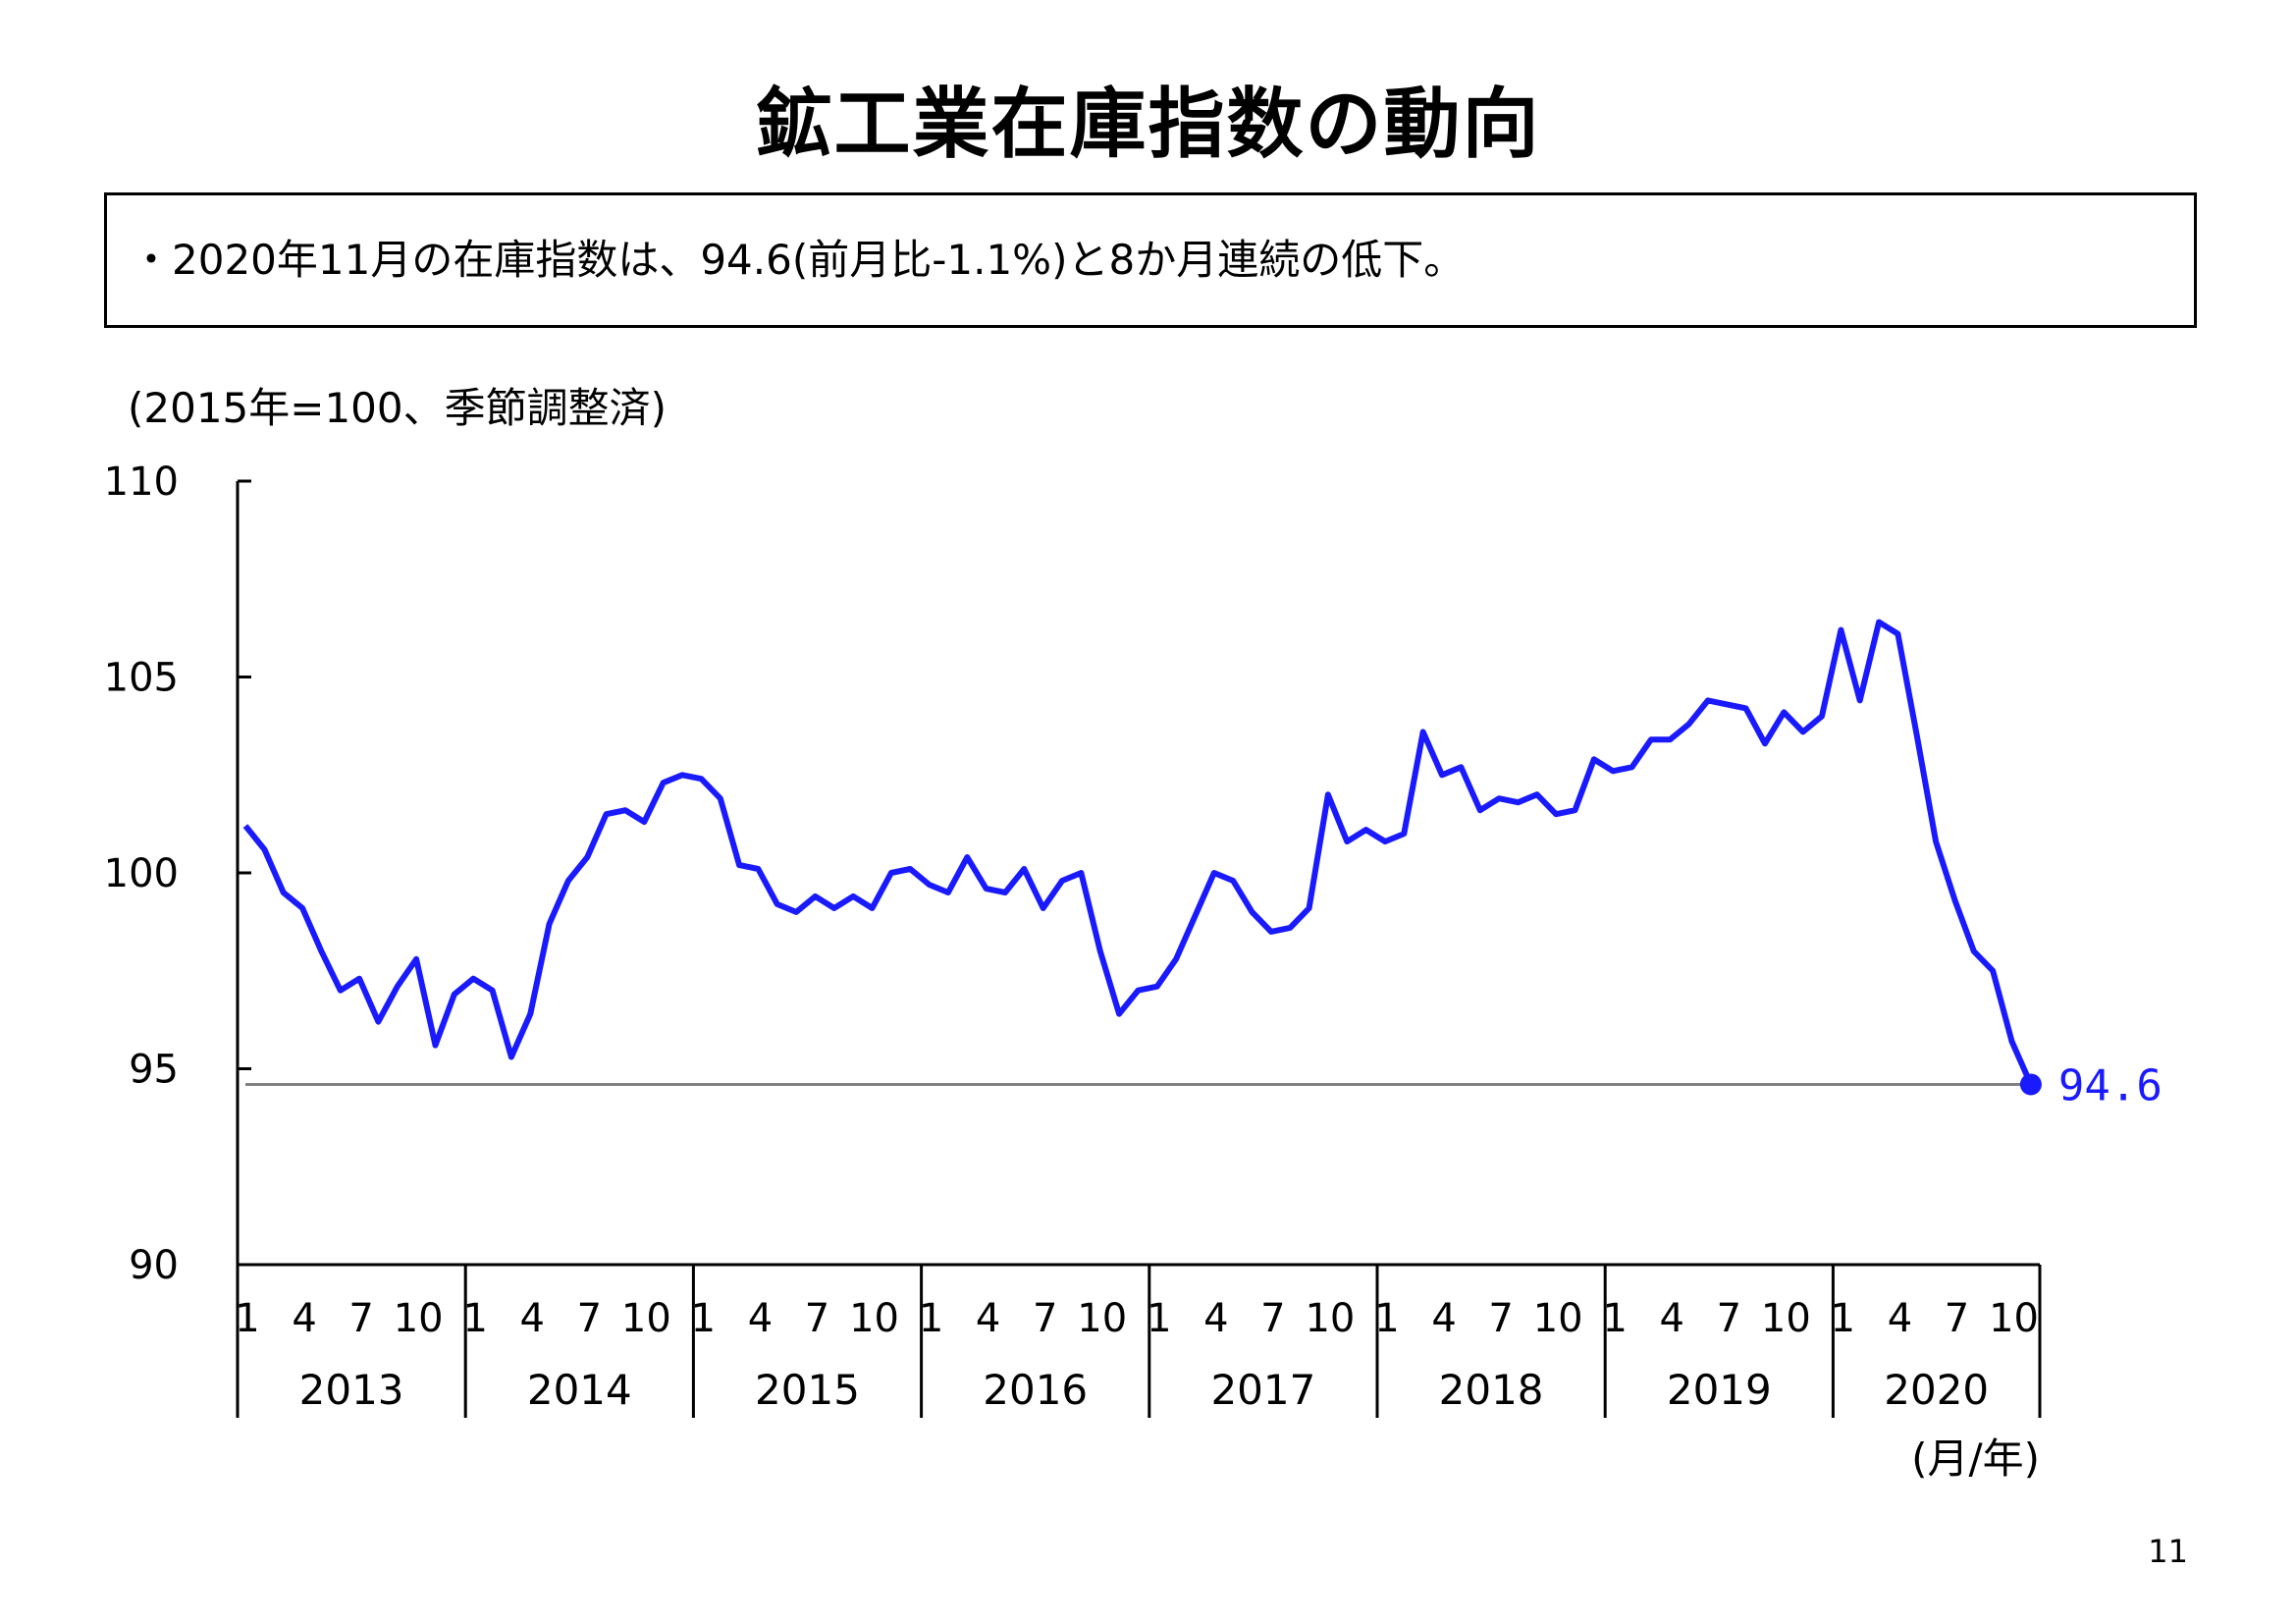 This screenshot has height=1624, width=2296. I want to click on last-point-marker, so click(2030, 1084).